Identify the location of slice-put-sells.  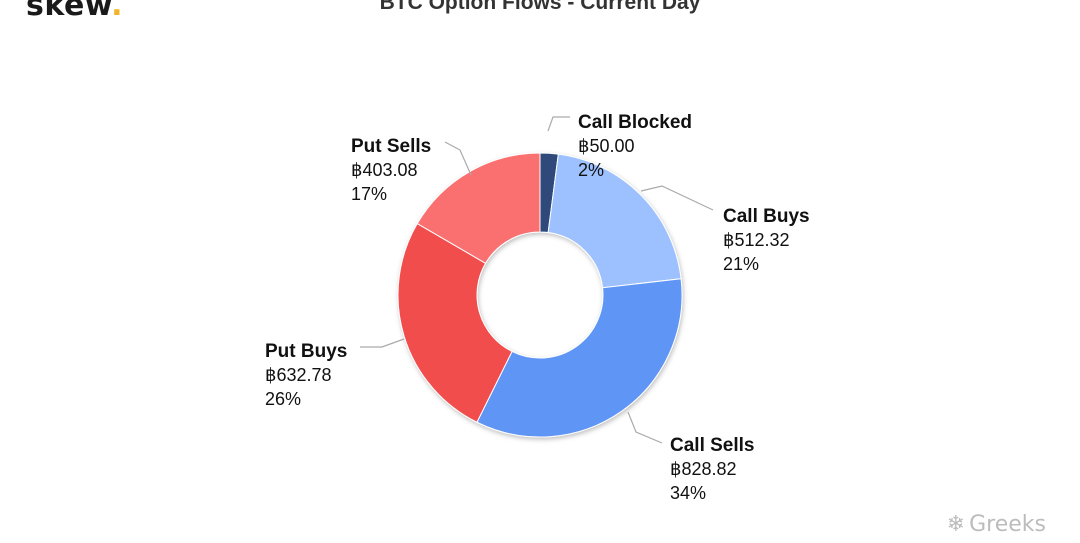
(478, 208).